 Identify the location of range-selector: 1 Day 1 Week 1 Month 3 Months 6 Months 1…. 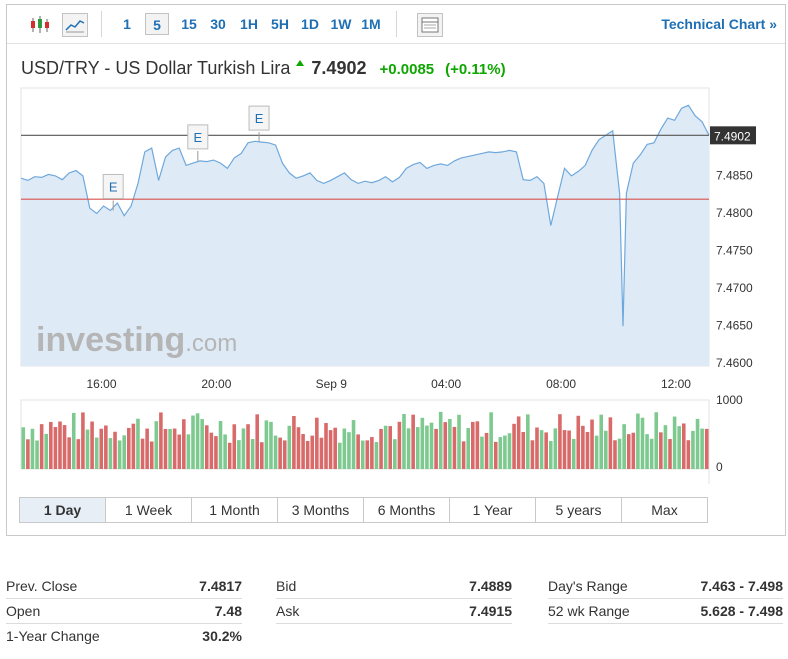
(363, 510).